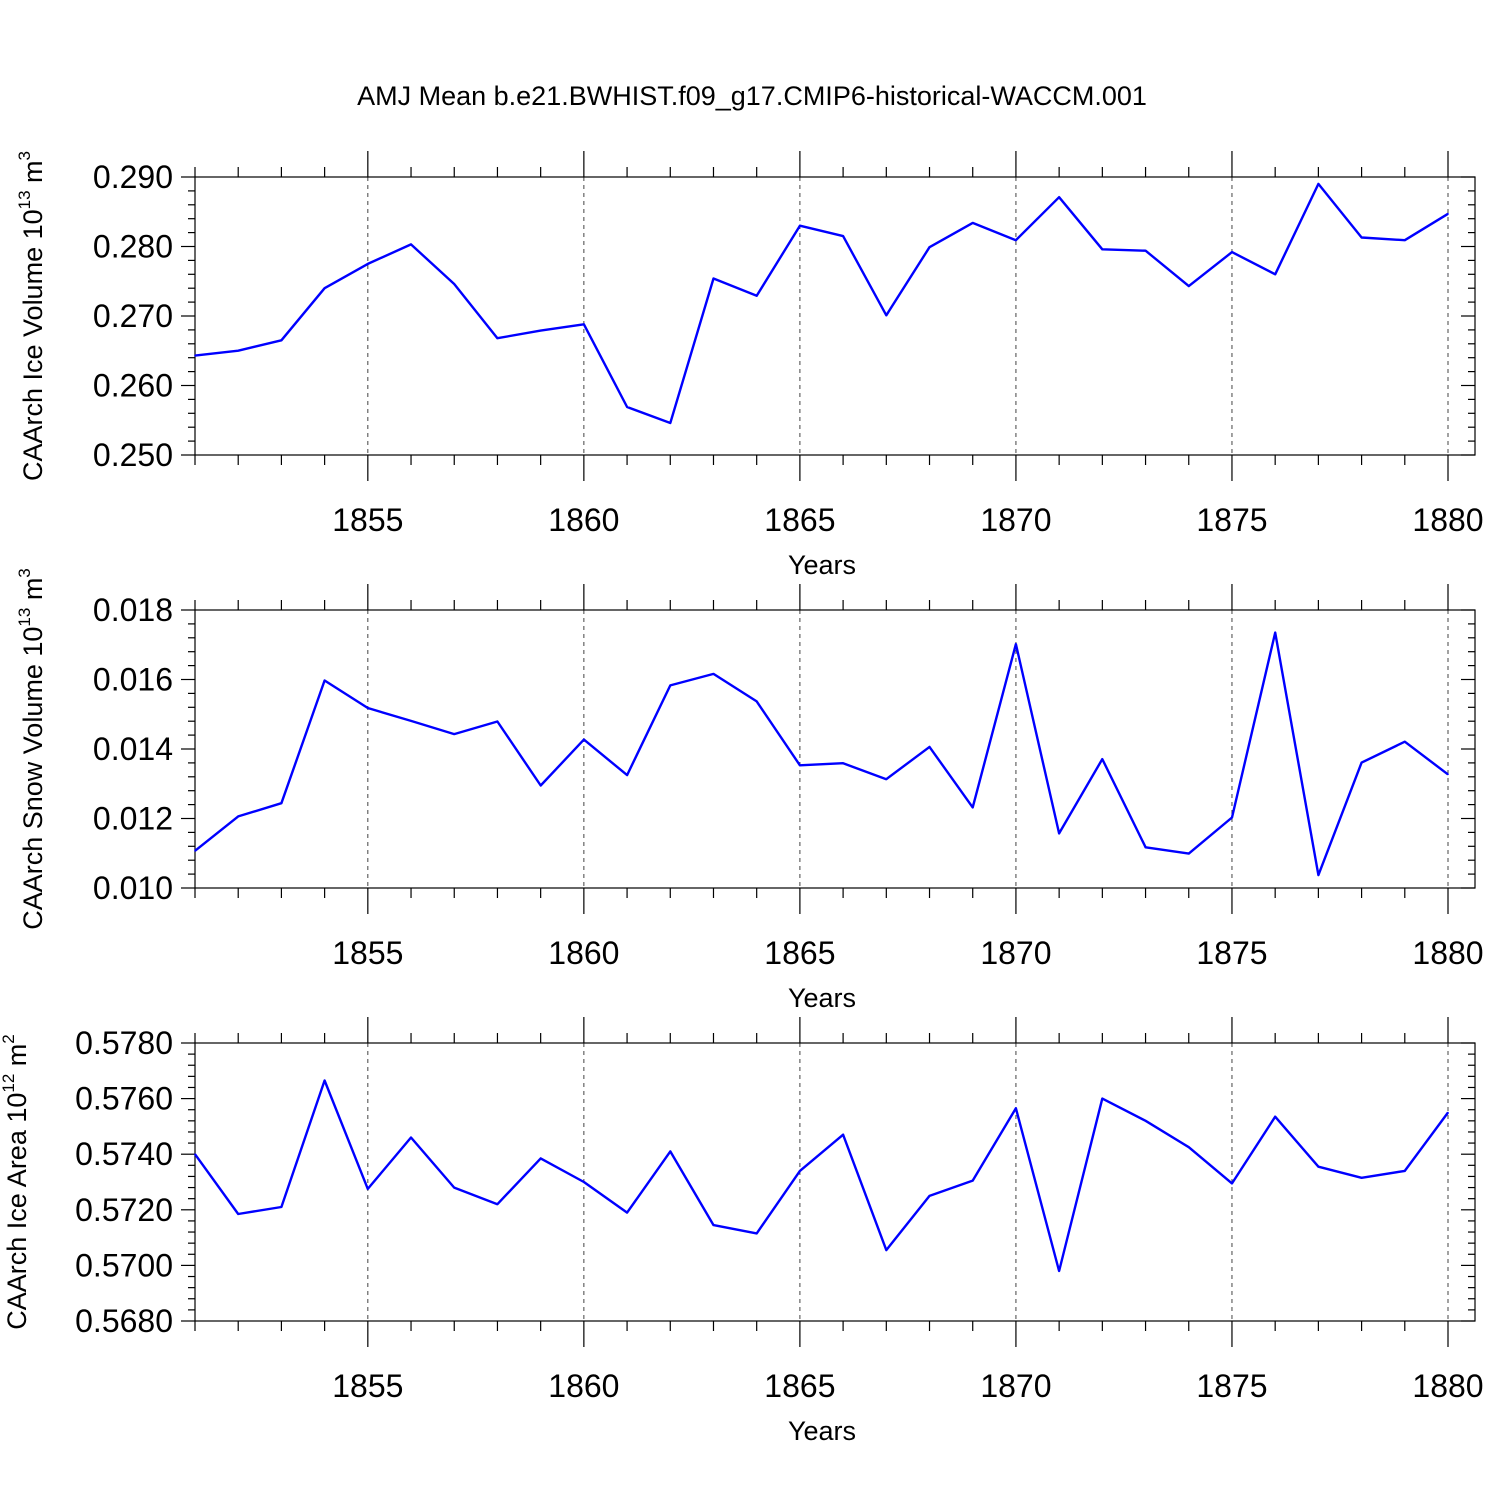 This screenshot has width=1500, height=1500. Describe the element at coordinates (124, 1099) in the screenshot. I see `y-tick-label: 0.5760` at that location.